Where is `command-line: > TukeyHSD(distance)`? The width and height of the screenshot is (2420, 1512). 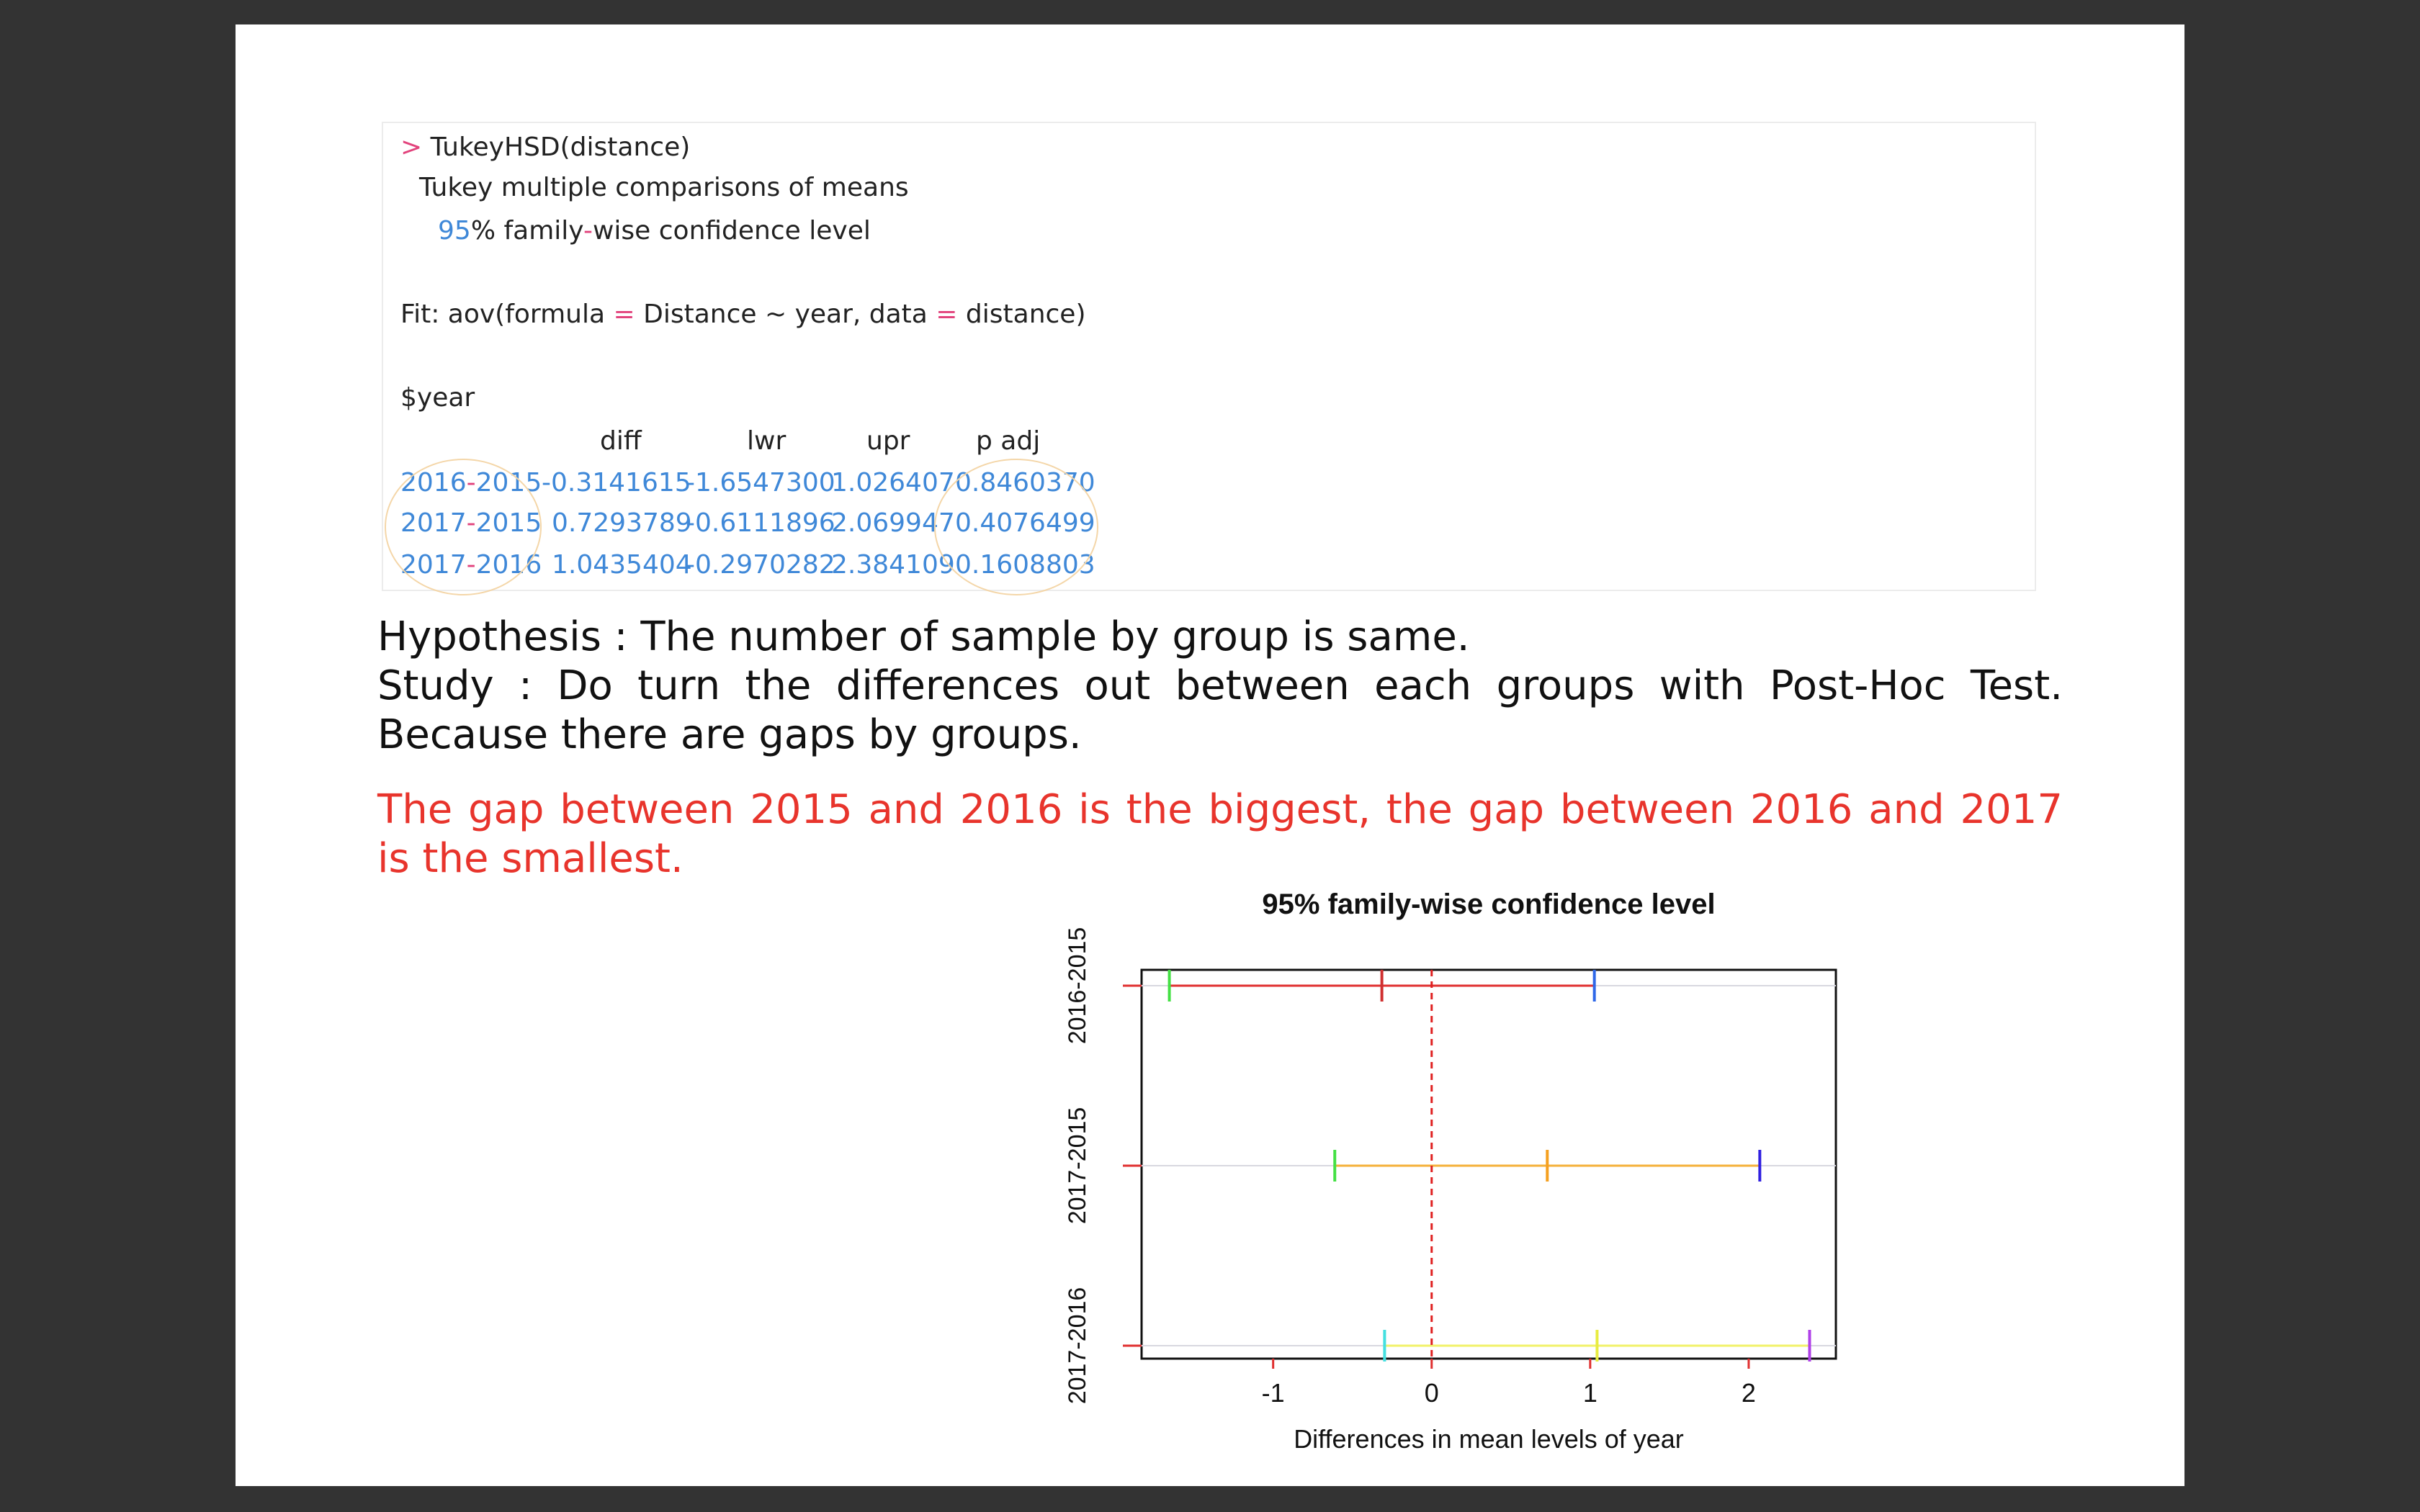 command-line: > TukeyHSD(distance) is located at coordinates (545, 147).